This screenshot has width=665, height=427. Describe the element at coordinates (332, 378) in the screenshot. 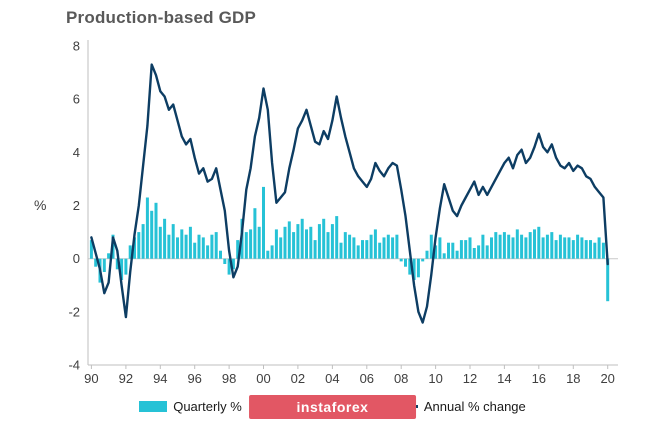

I see `x-tick-label: 04` at that location.